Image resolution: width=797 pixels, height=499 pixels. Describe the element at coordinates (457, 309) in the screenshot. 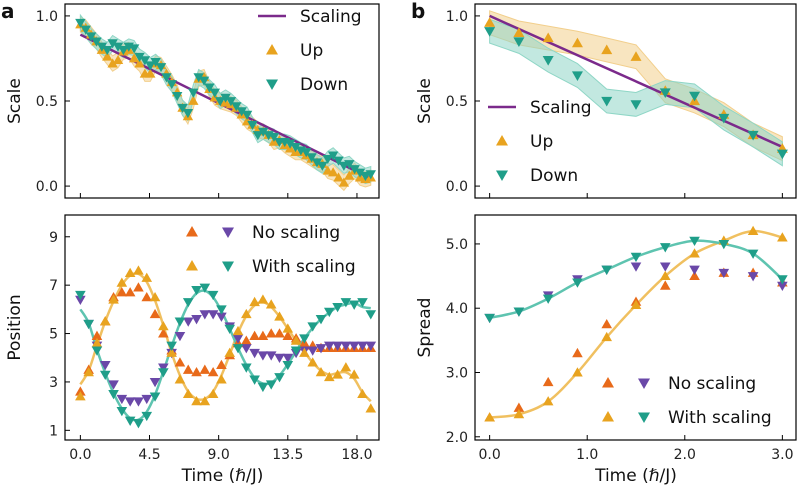

I see `y-tick-label: 4.0` at that location.